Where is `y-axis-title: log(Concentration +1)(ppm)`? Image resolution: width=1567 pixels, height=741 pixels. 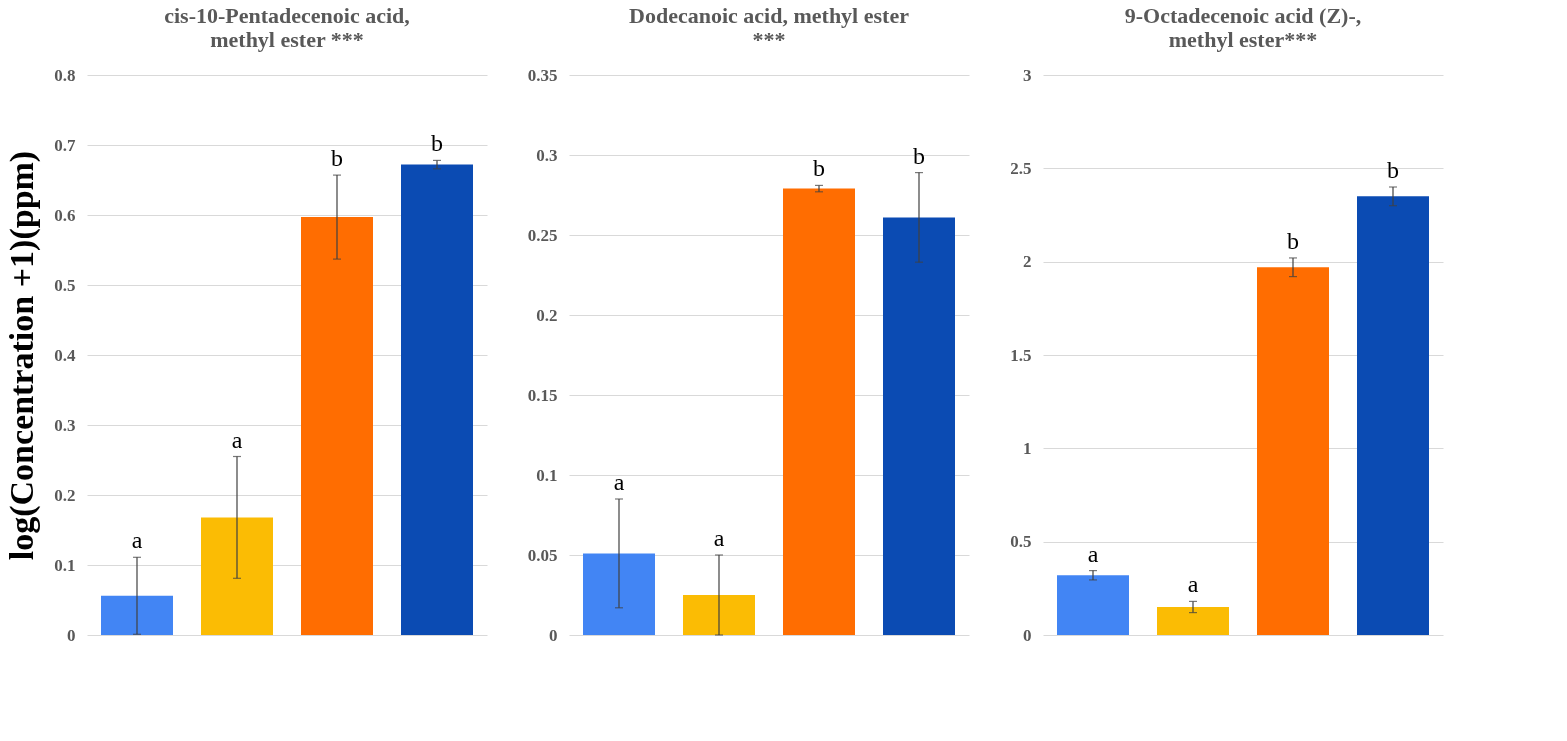 y-axis-title: log(Concentration +1)(ppm) is located at coordinates (22, 355).